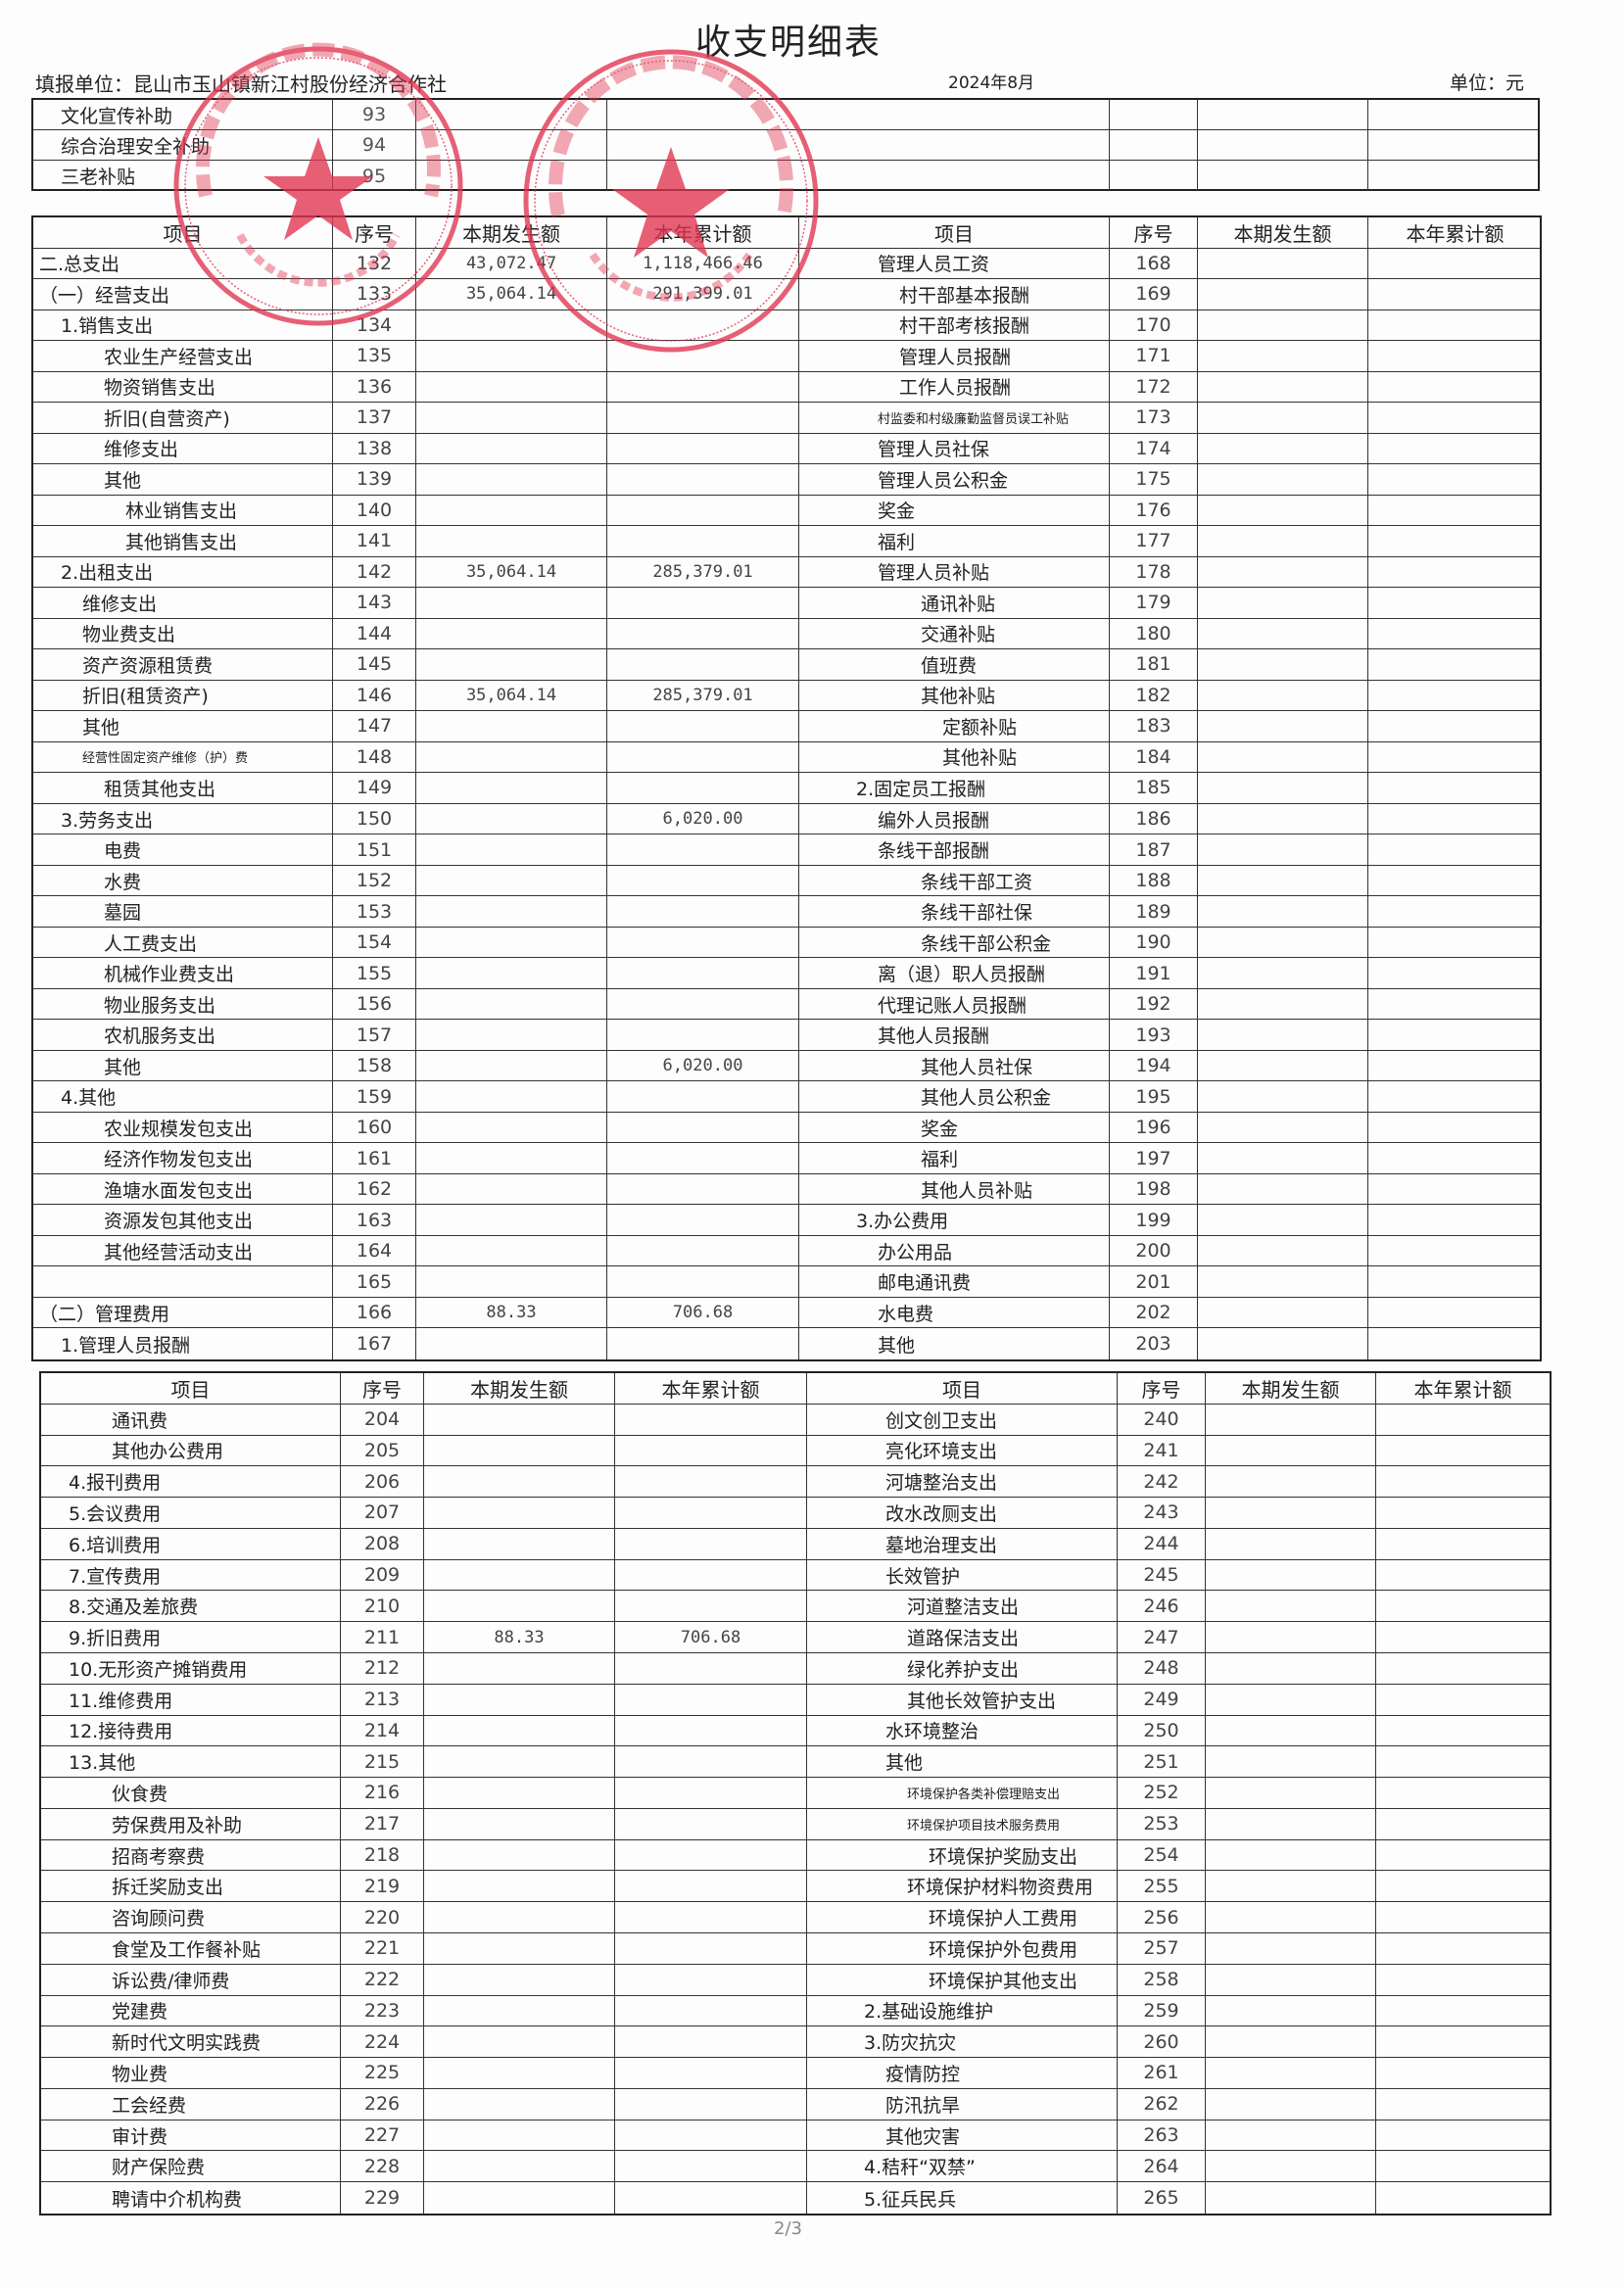 This screenshot has width=1624, height=2287. Describe the element at coordinates (787, 881) in the screenshot. I see `table-row: 水费 152 条线干部工资 188` at that location.